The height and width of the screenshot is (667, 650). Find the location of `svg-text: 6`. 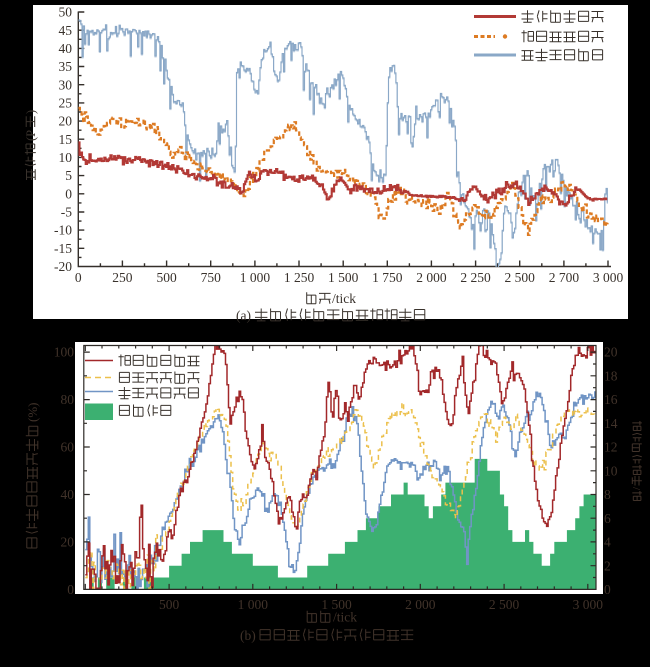

svg-text: 6 is located at coordinates (607, 518).